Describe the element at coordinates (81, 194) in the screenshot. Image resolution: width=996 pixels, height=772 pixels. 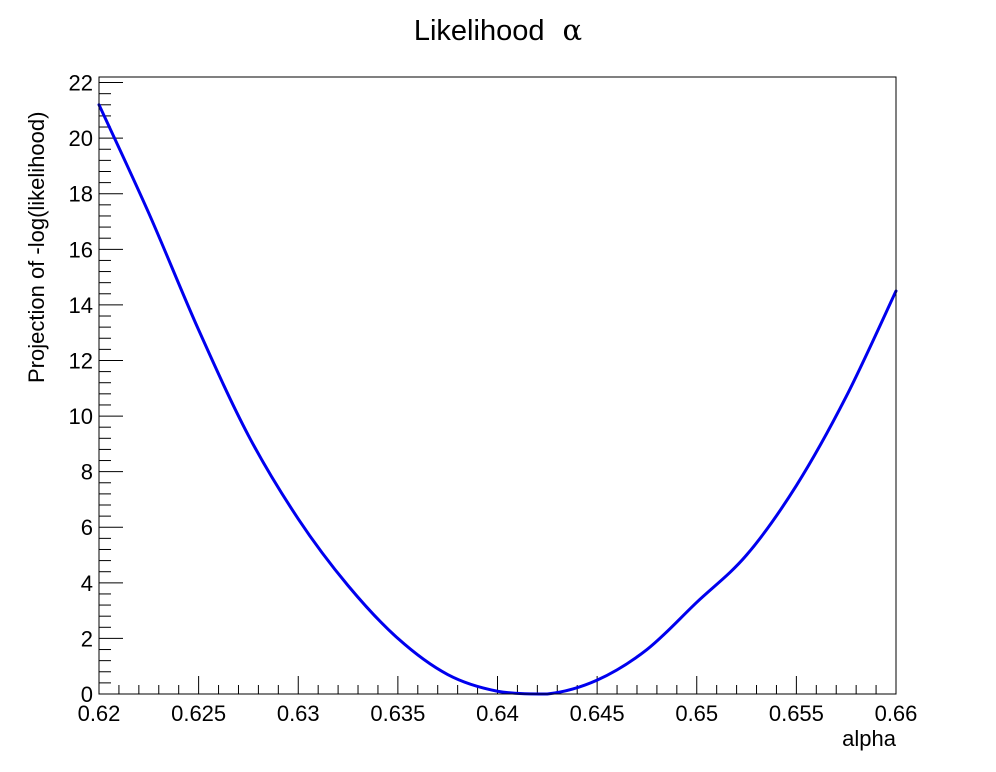
I see `y-tick-label: 18` at that location.